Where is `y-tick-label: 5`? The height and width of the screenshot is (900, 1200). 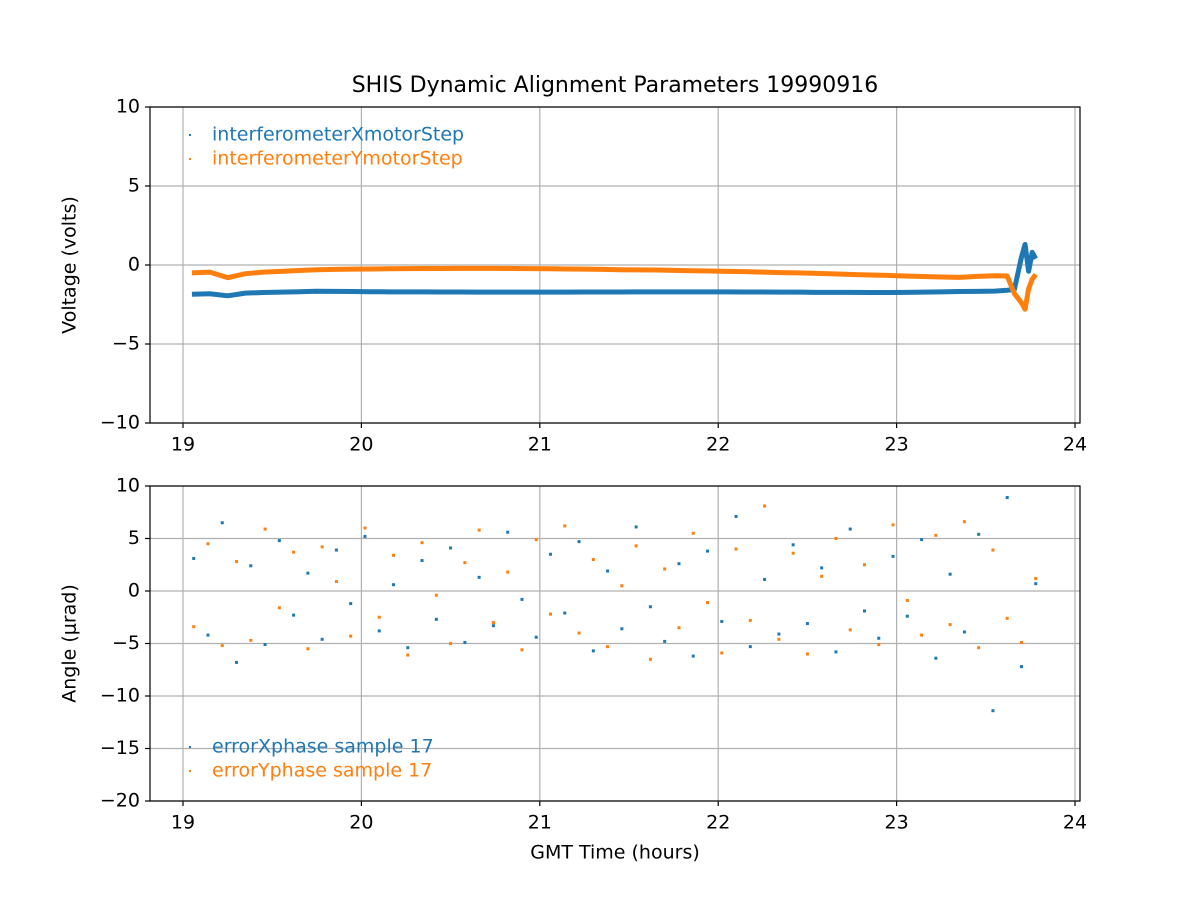
y-tick-label: 5 is located at coordinates (134, 186).